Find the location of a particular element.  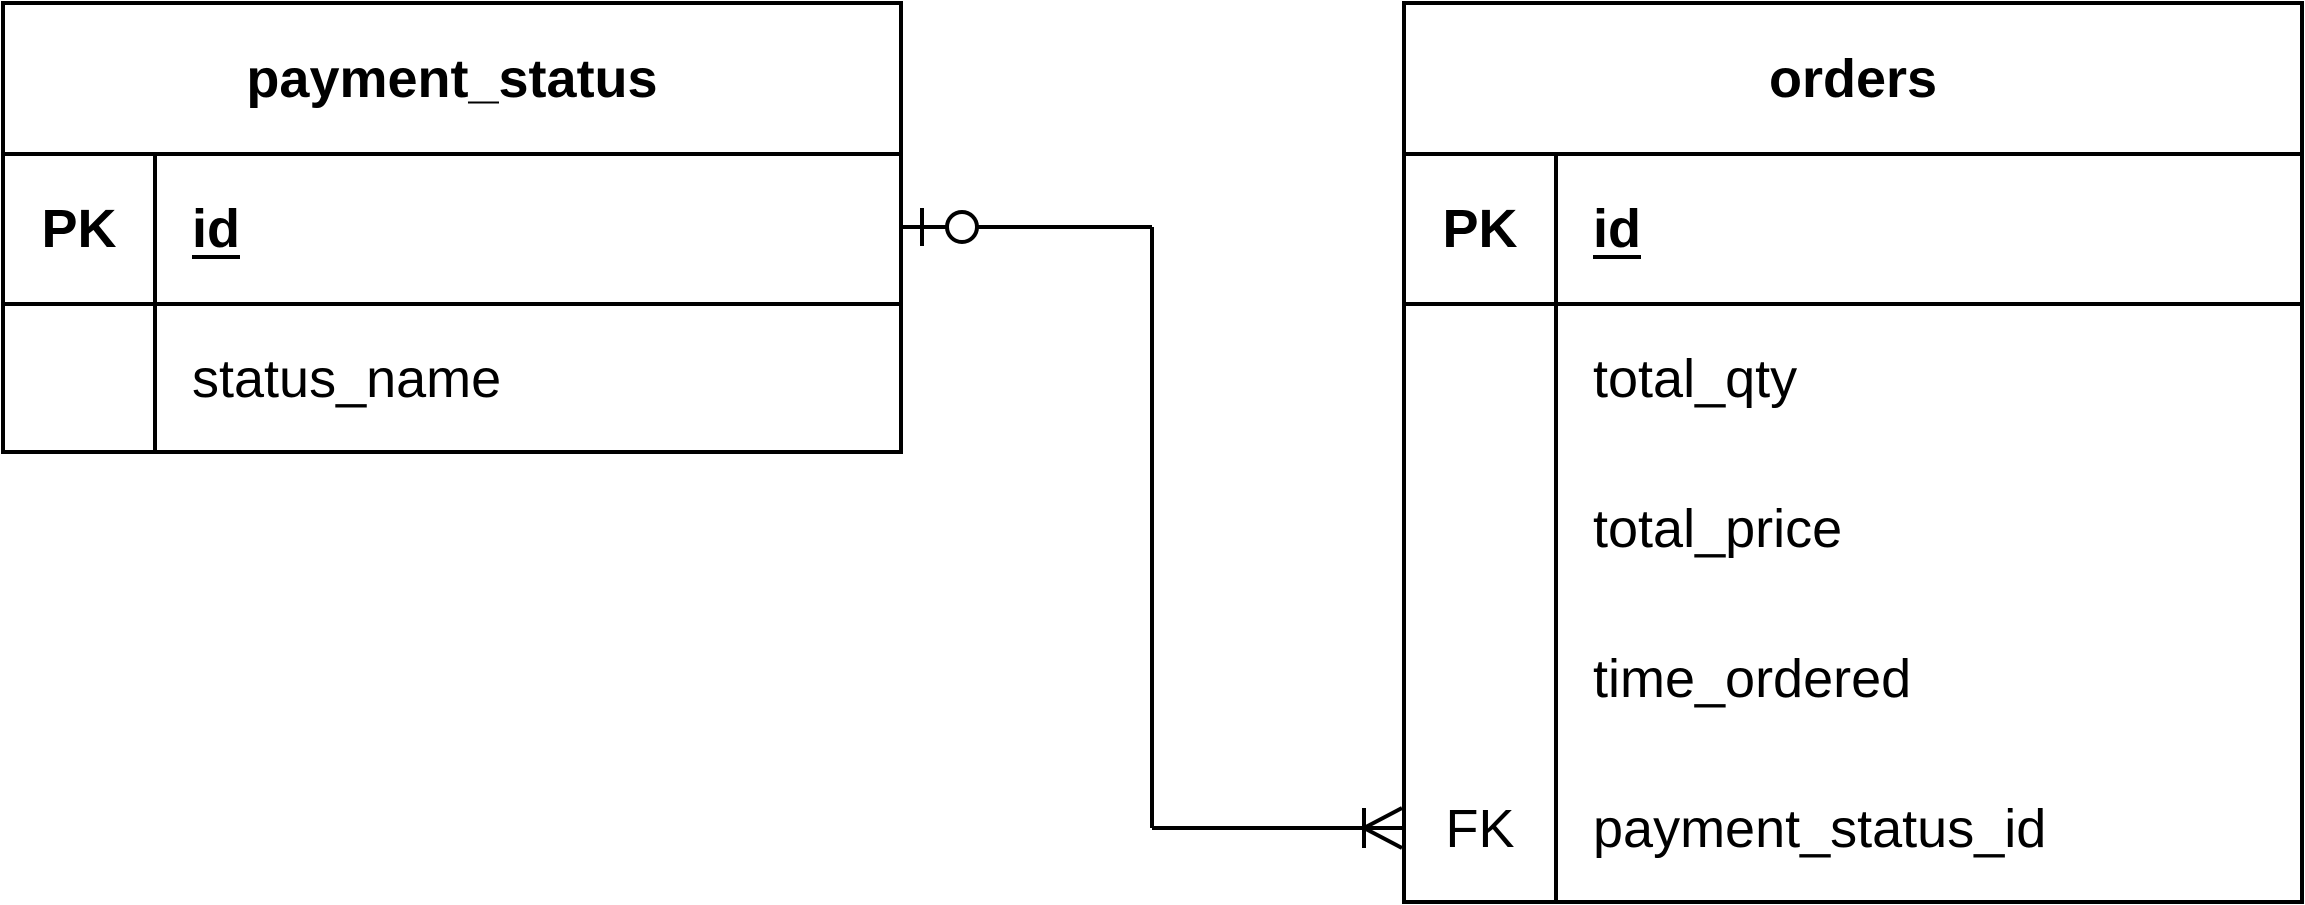

field-row: status_name is located at coordinates (452, 379).